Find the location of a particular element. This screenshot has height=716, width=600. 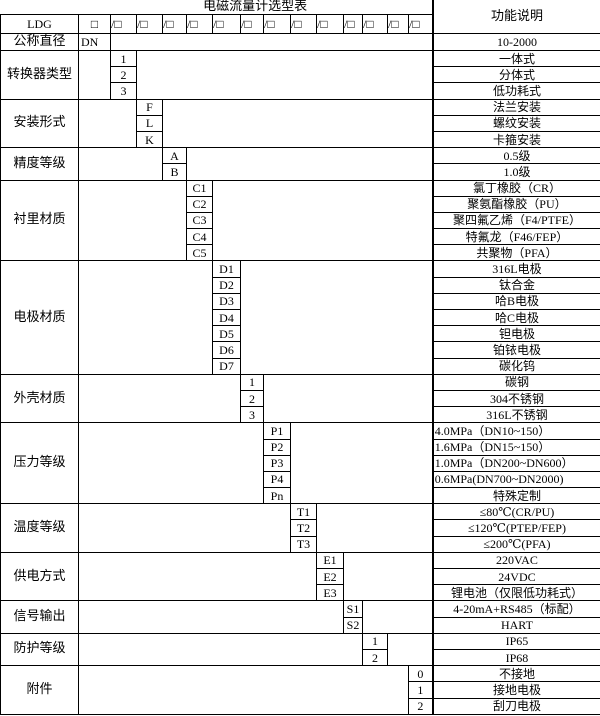

group-label: 外壳材质 is located at coordinates (39, 398).